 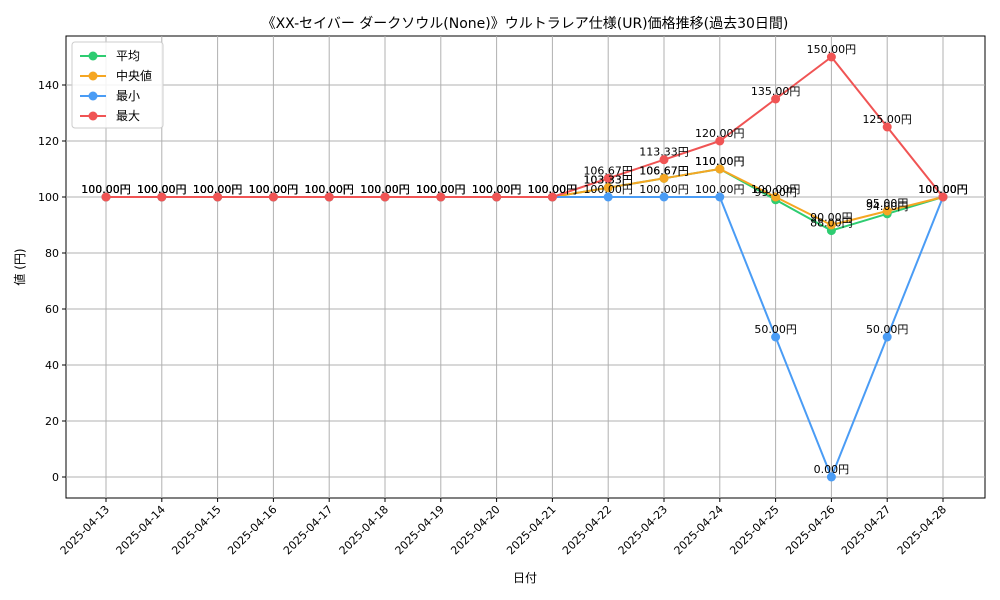 I want to click on data-label: 99.00円, so click(x=775, y=192).